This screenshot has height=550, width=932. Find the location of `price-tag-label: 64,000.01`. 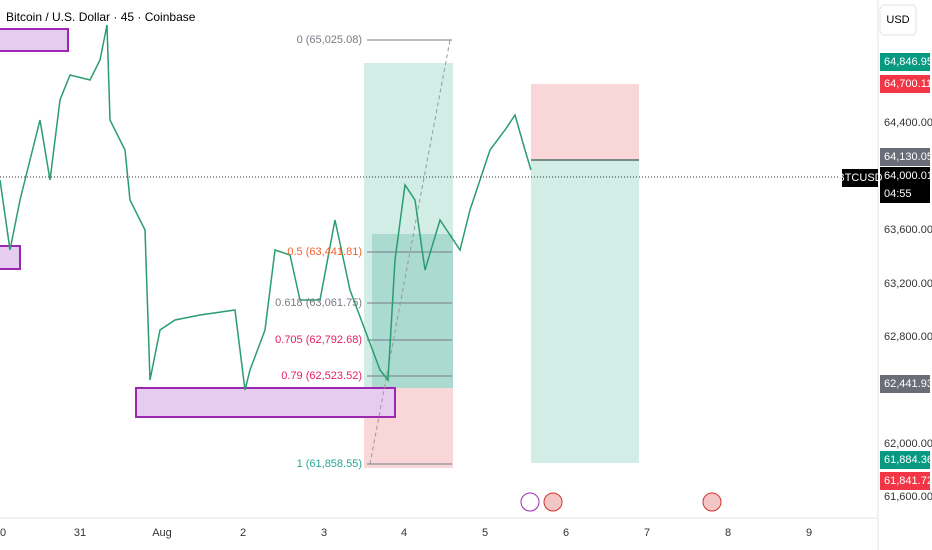

price-tag-label: 64,000.01 is located at coordinates (908, 176).